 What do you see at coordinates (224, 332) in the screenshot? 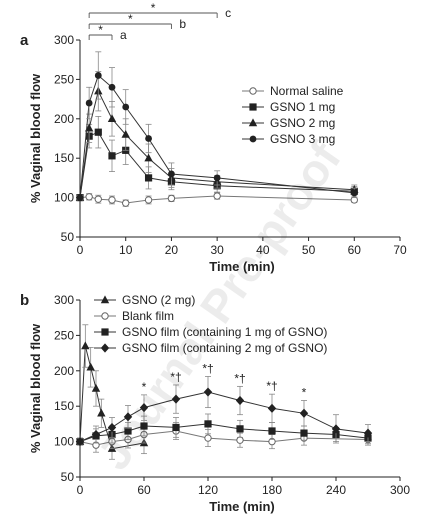
I see `legend-label: GSNO film (containing 1 mg of GSNO)` at bounding box center [224, 332].